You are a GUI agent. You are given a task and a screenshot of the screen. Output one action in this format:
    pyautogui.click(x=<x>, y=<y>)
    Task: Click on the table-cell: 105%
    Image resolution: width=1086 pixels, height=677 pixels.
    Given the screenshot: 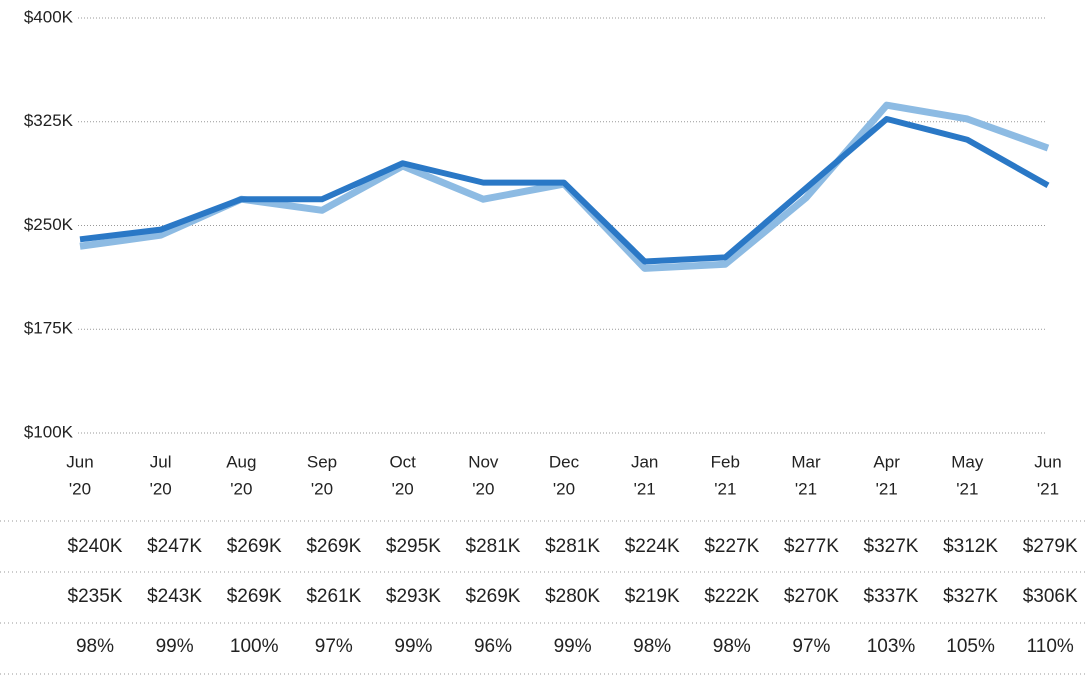 What is the action you would take?
    pyautogui.click(x=970, y=646)
    